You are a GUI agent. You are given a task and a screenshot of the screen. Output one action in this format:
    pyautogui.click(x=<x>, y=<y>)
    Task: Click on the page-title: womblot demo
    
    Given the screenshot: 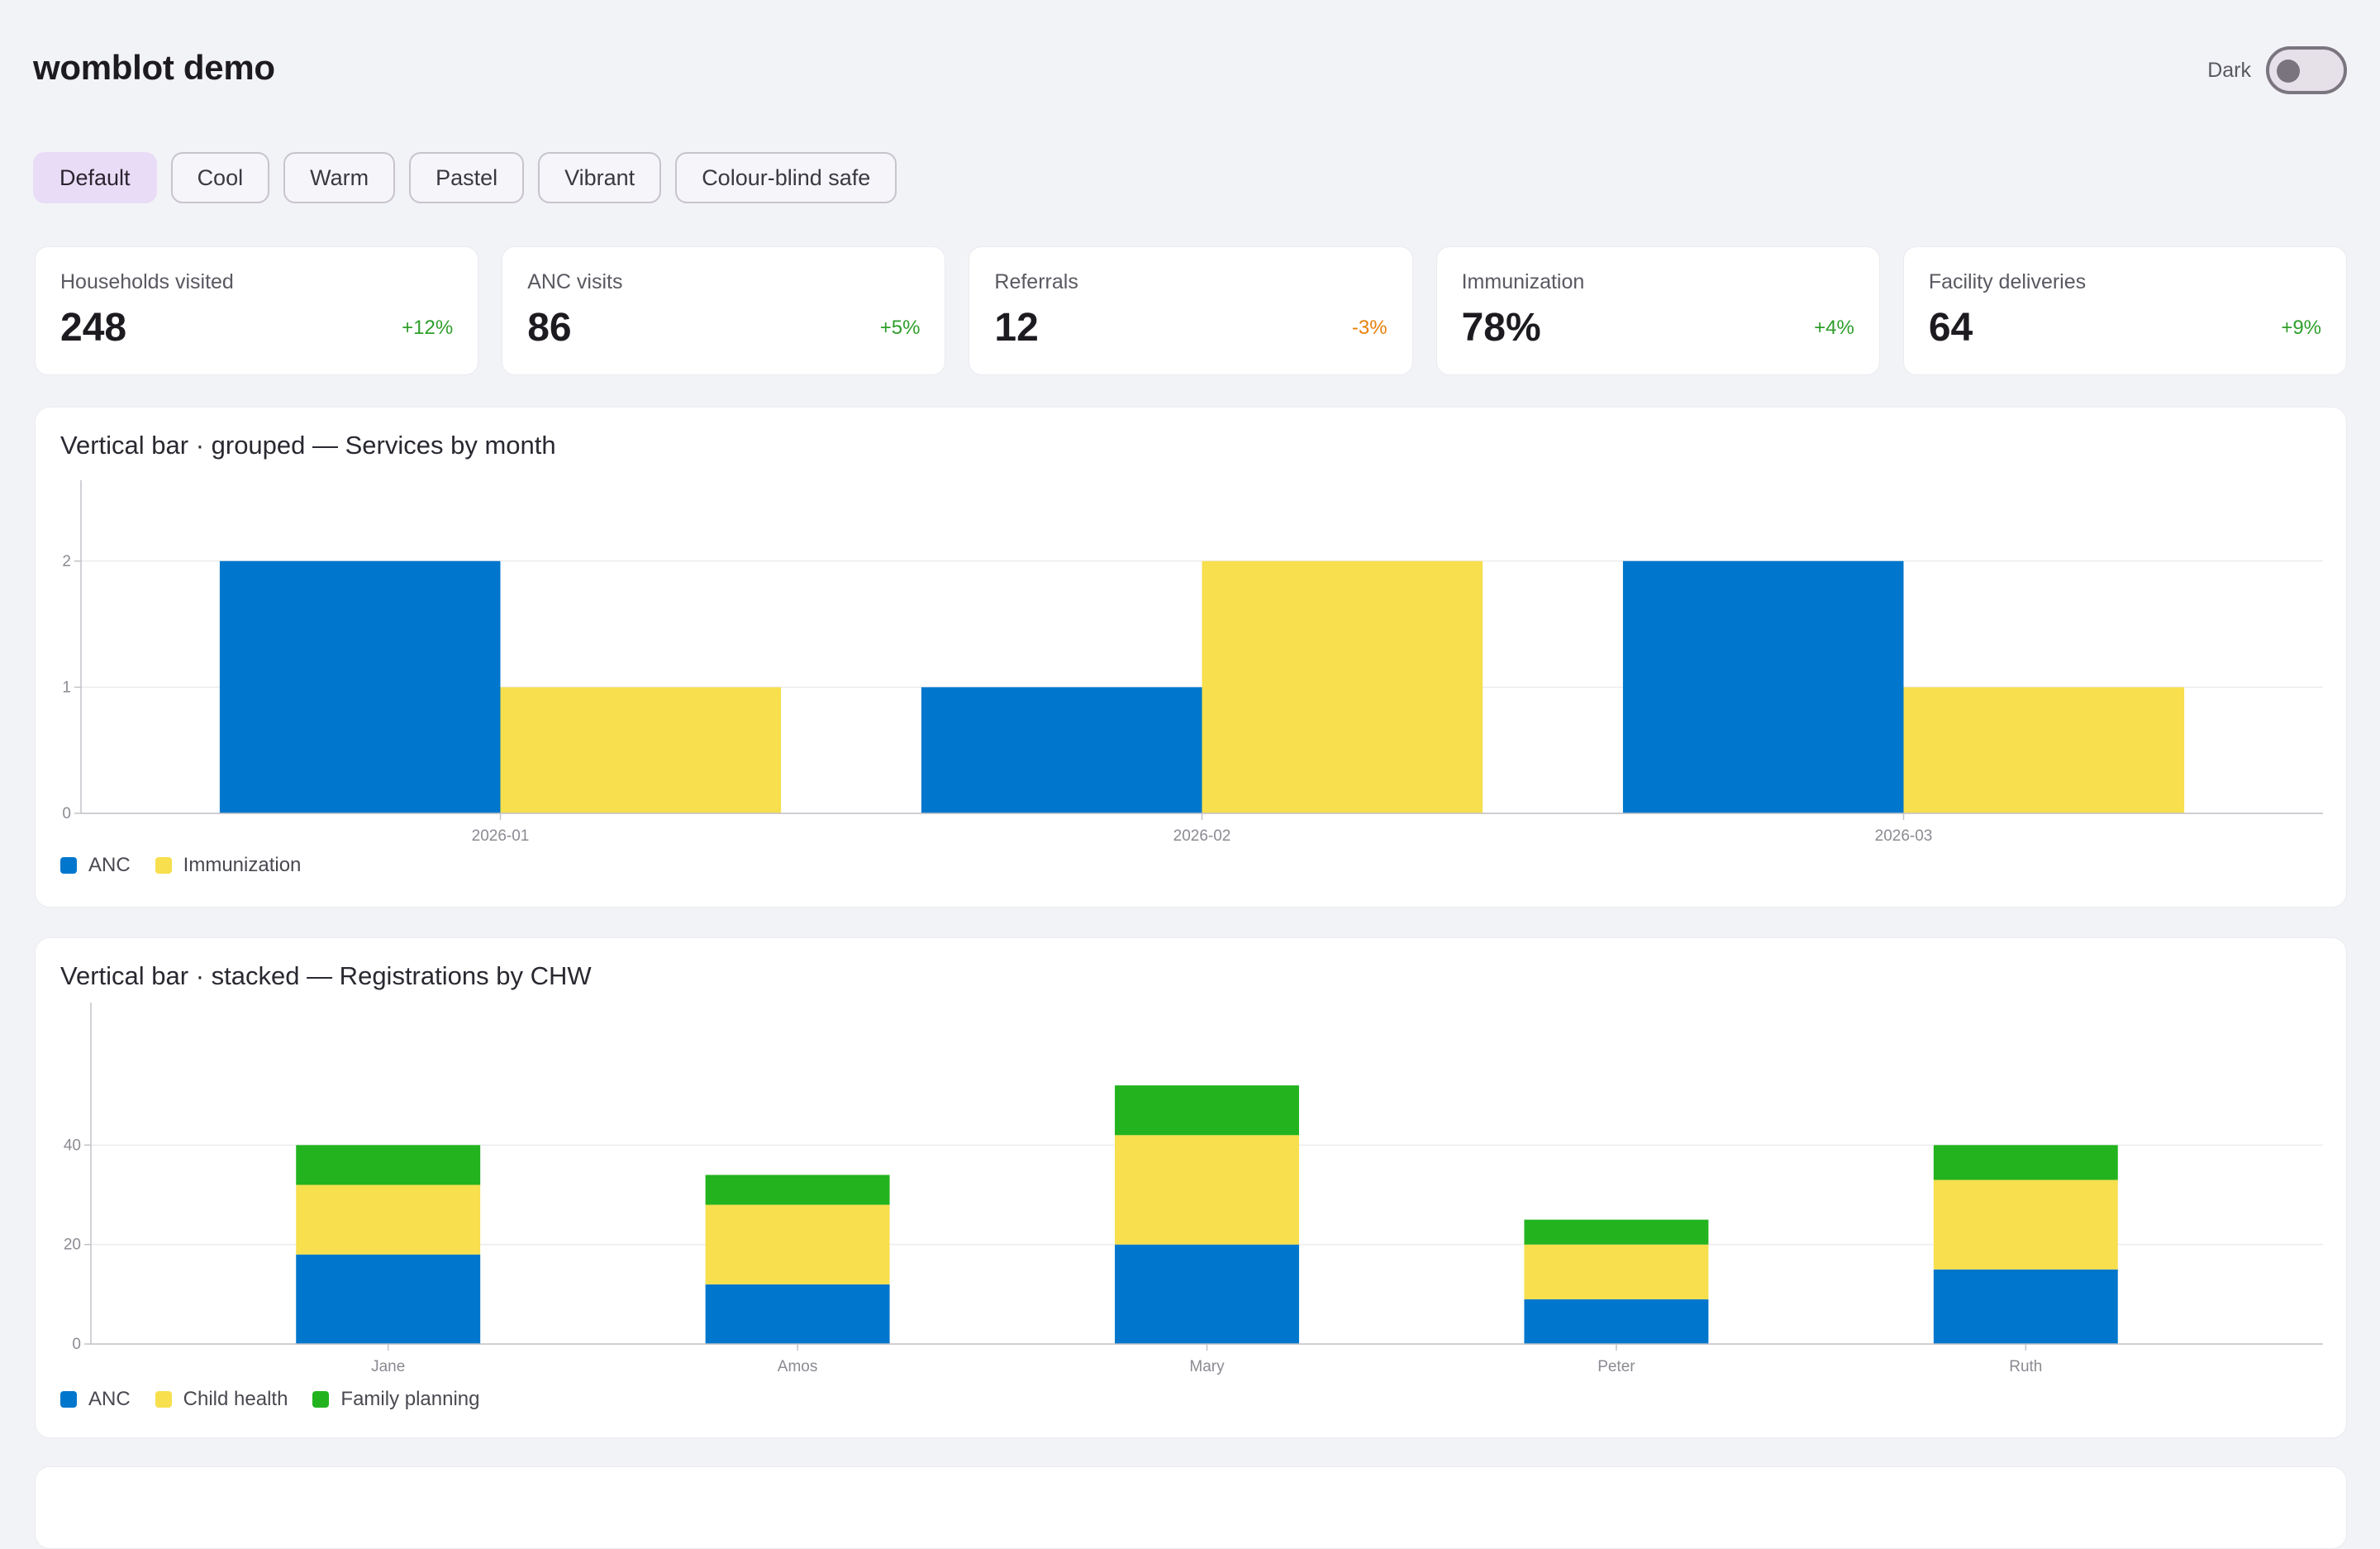 What is the action you would take?
    pyautogui.click(x=154, y=67)
    